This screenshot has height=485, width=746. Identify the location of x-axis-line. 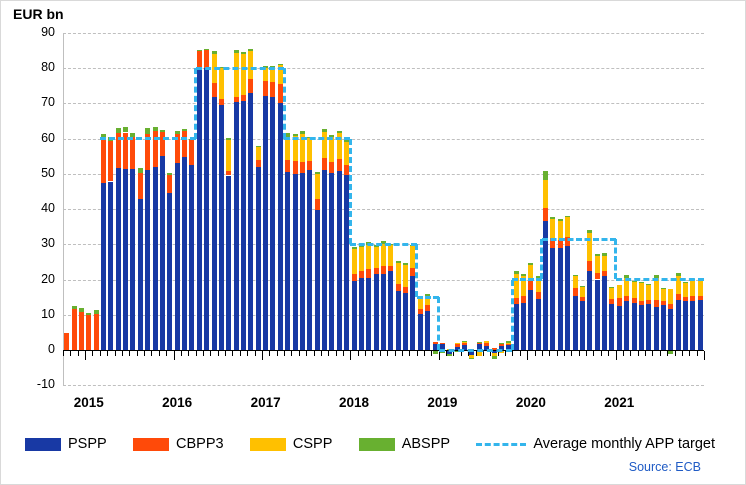
(383, 350).